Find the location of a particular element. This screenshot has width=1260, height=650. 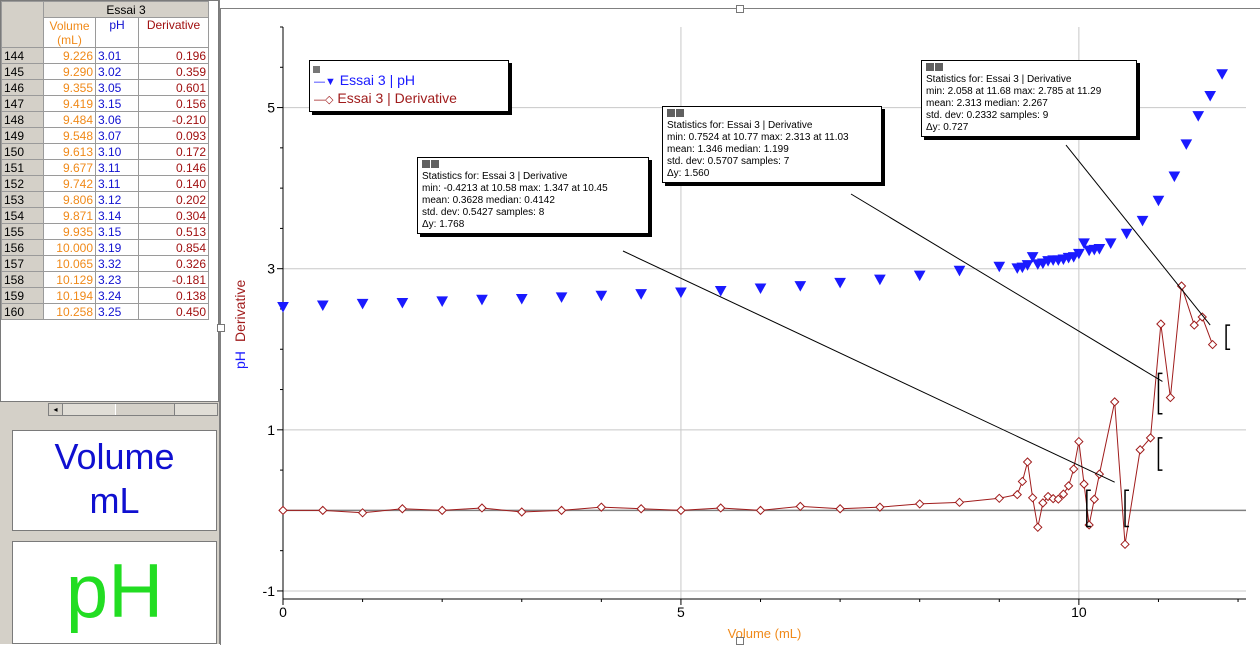

derivative-cell: 0.450 is located at coordinates (173, 311).